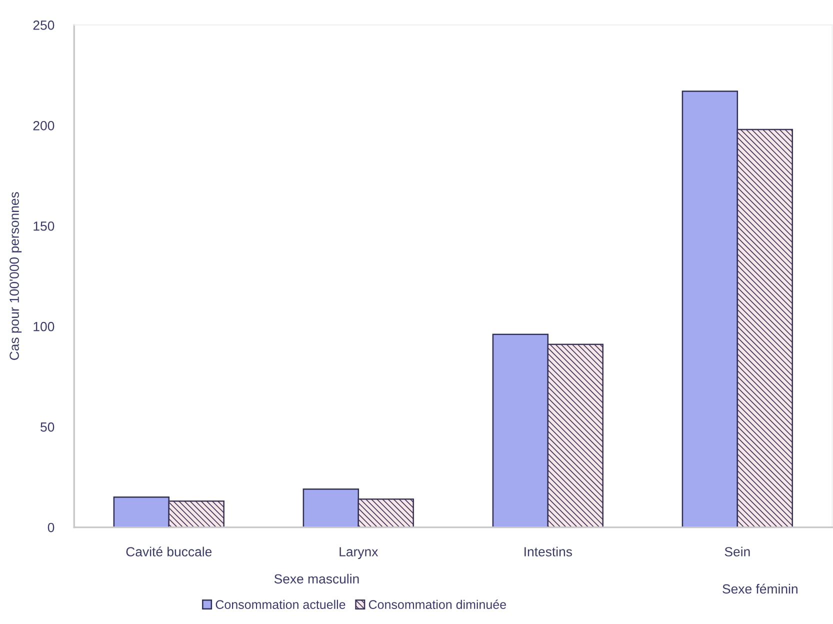 The width and height of the screenshot is (833, 624). I want to click on y-tick-label: 200, so click(43, 125).